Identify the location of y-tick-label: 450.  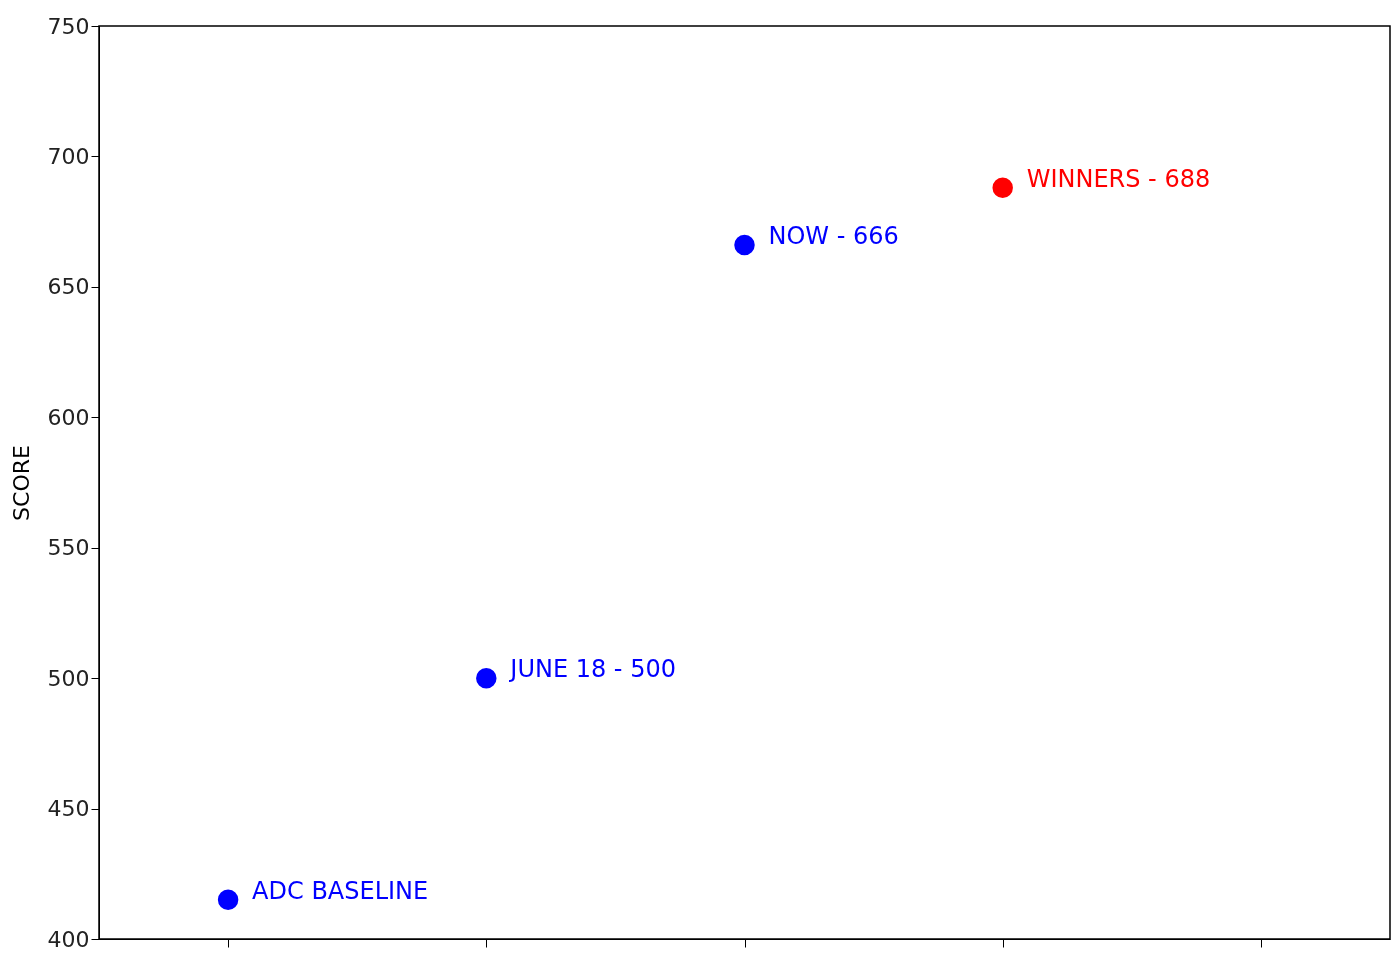
(68, 809).